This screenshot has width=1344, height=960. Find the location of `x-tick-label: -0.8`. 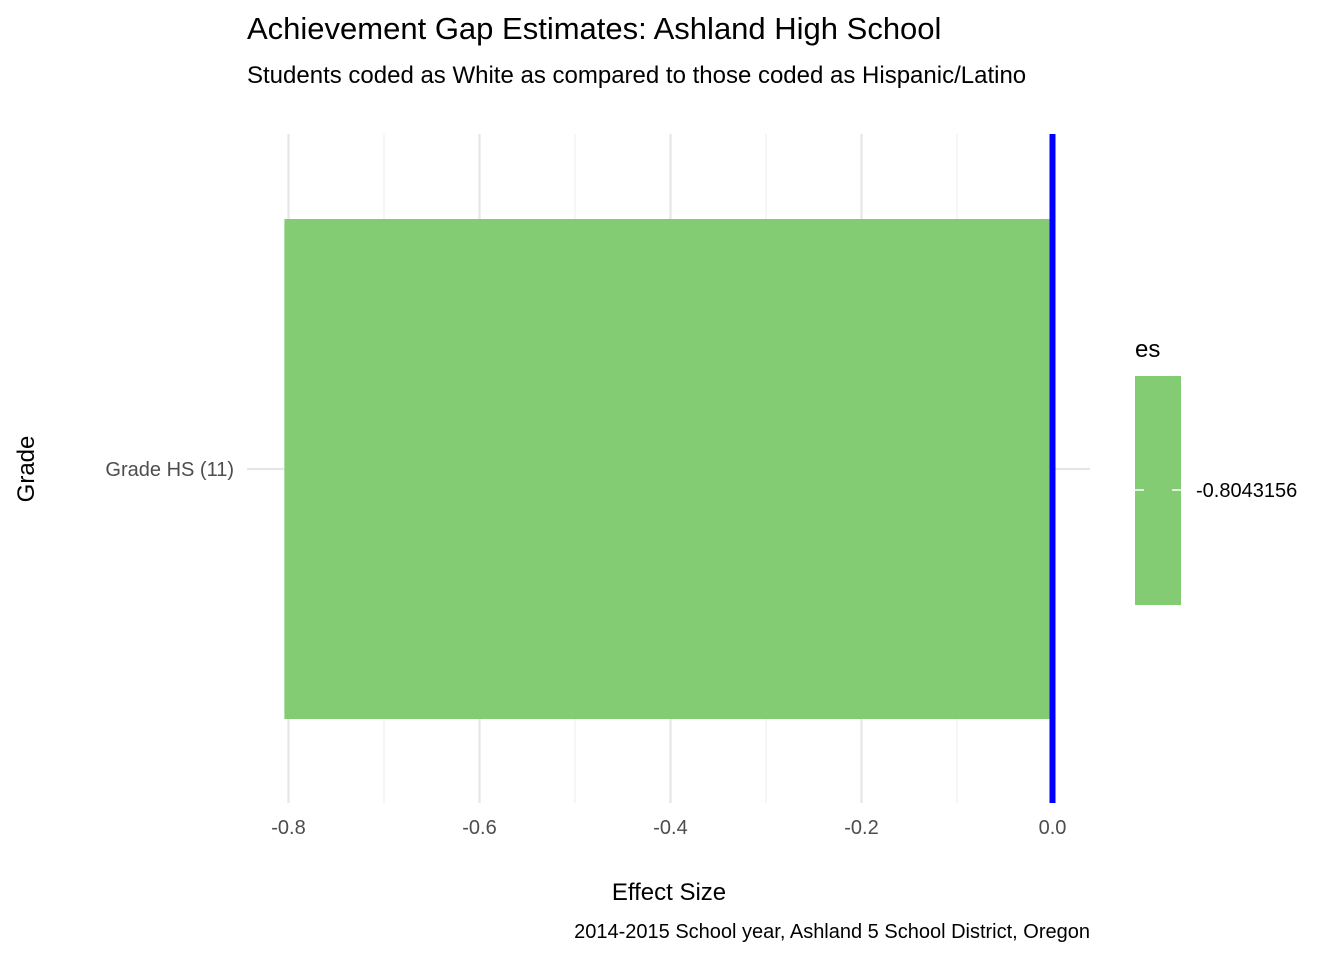

x-tick-label: -0.8 is located at coordinates (288, 828).